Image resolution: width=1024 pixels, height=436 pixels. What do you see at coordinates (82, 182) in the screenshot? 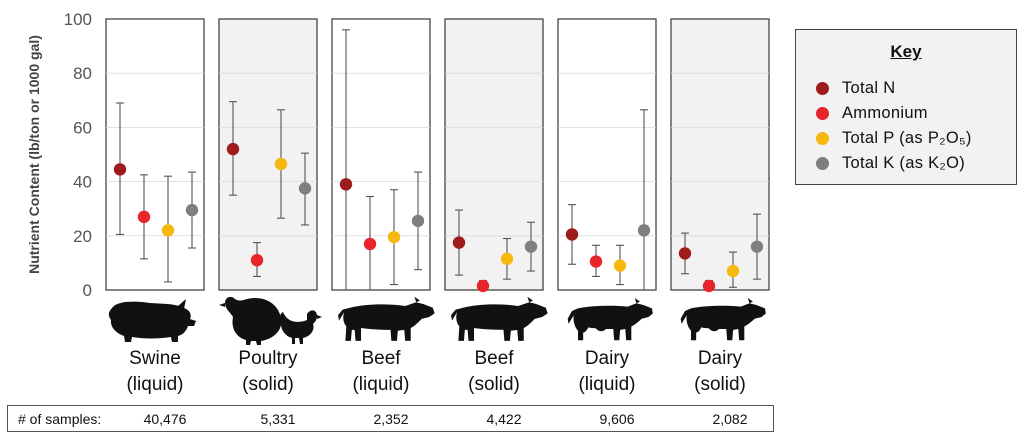
I see `y-tick-label: 40` at bounding box center [82, 182].